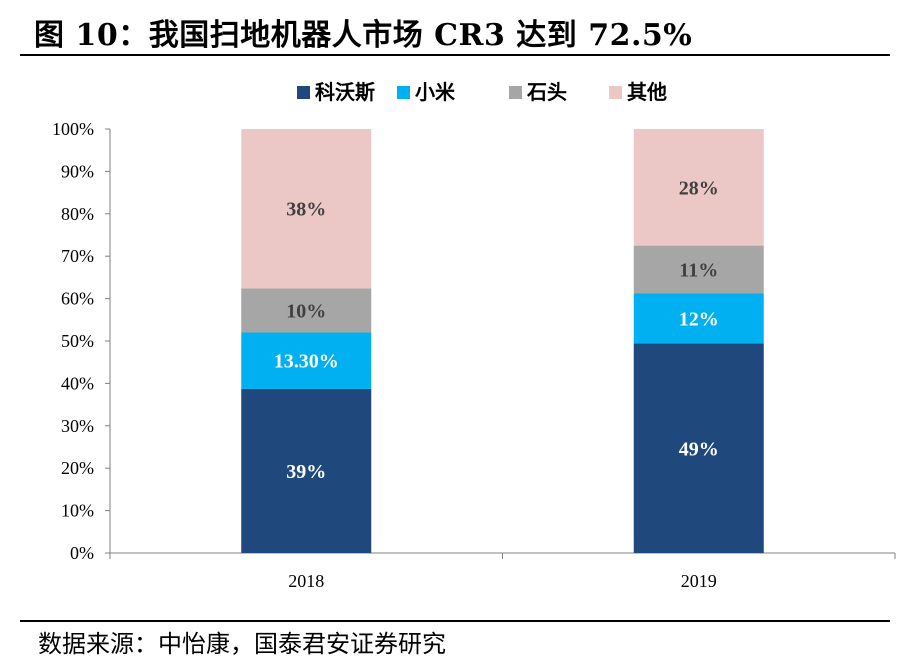 Image resolution: width=899 pixels, height=668 pixels. I want to click on y-tick-label: 10%, so click(77, 511).